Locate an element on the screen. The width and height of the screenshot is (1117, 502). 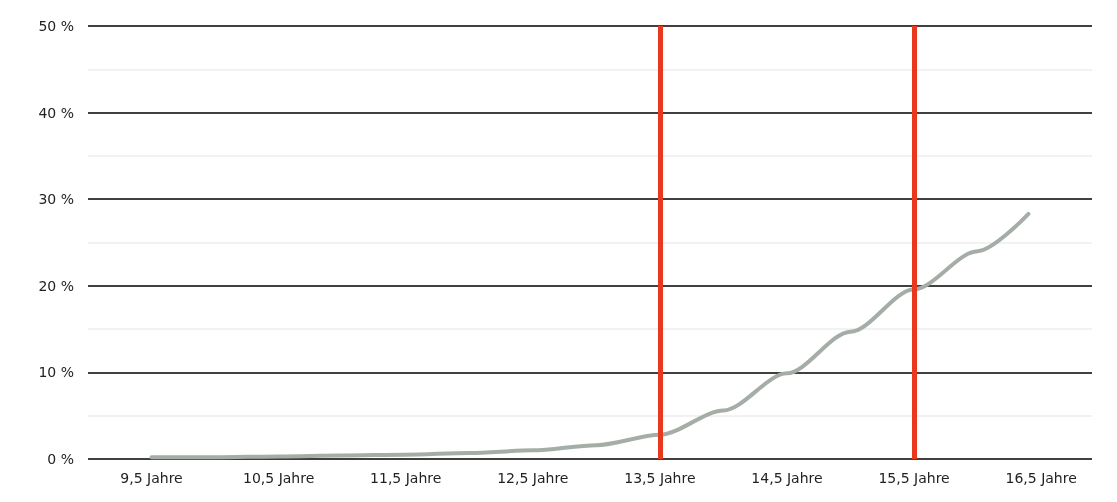
y-tick-label: 20 % is located at coordinates (56, 285).